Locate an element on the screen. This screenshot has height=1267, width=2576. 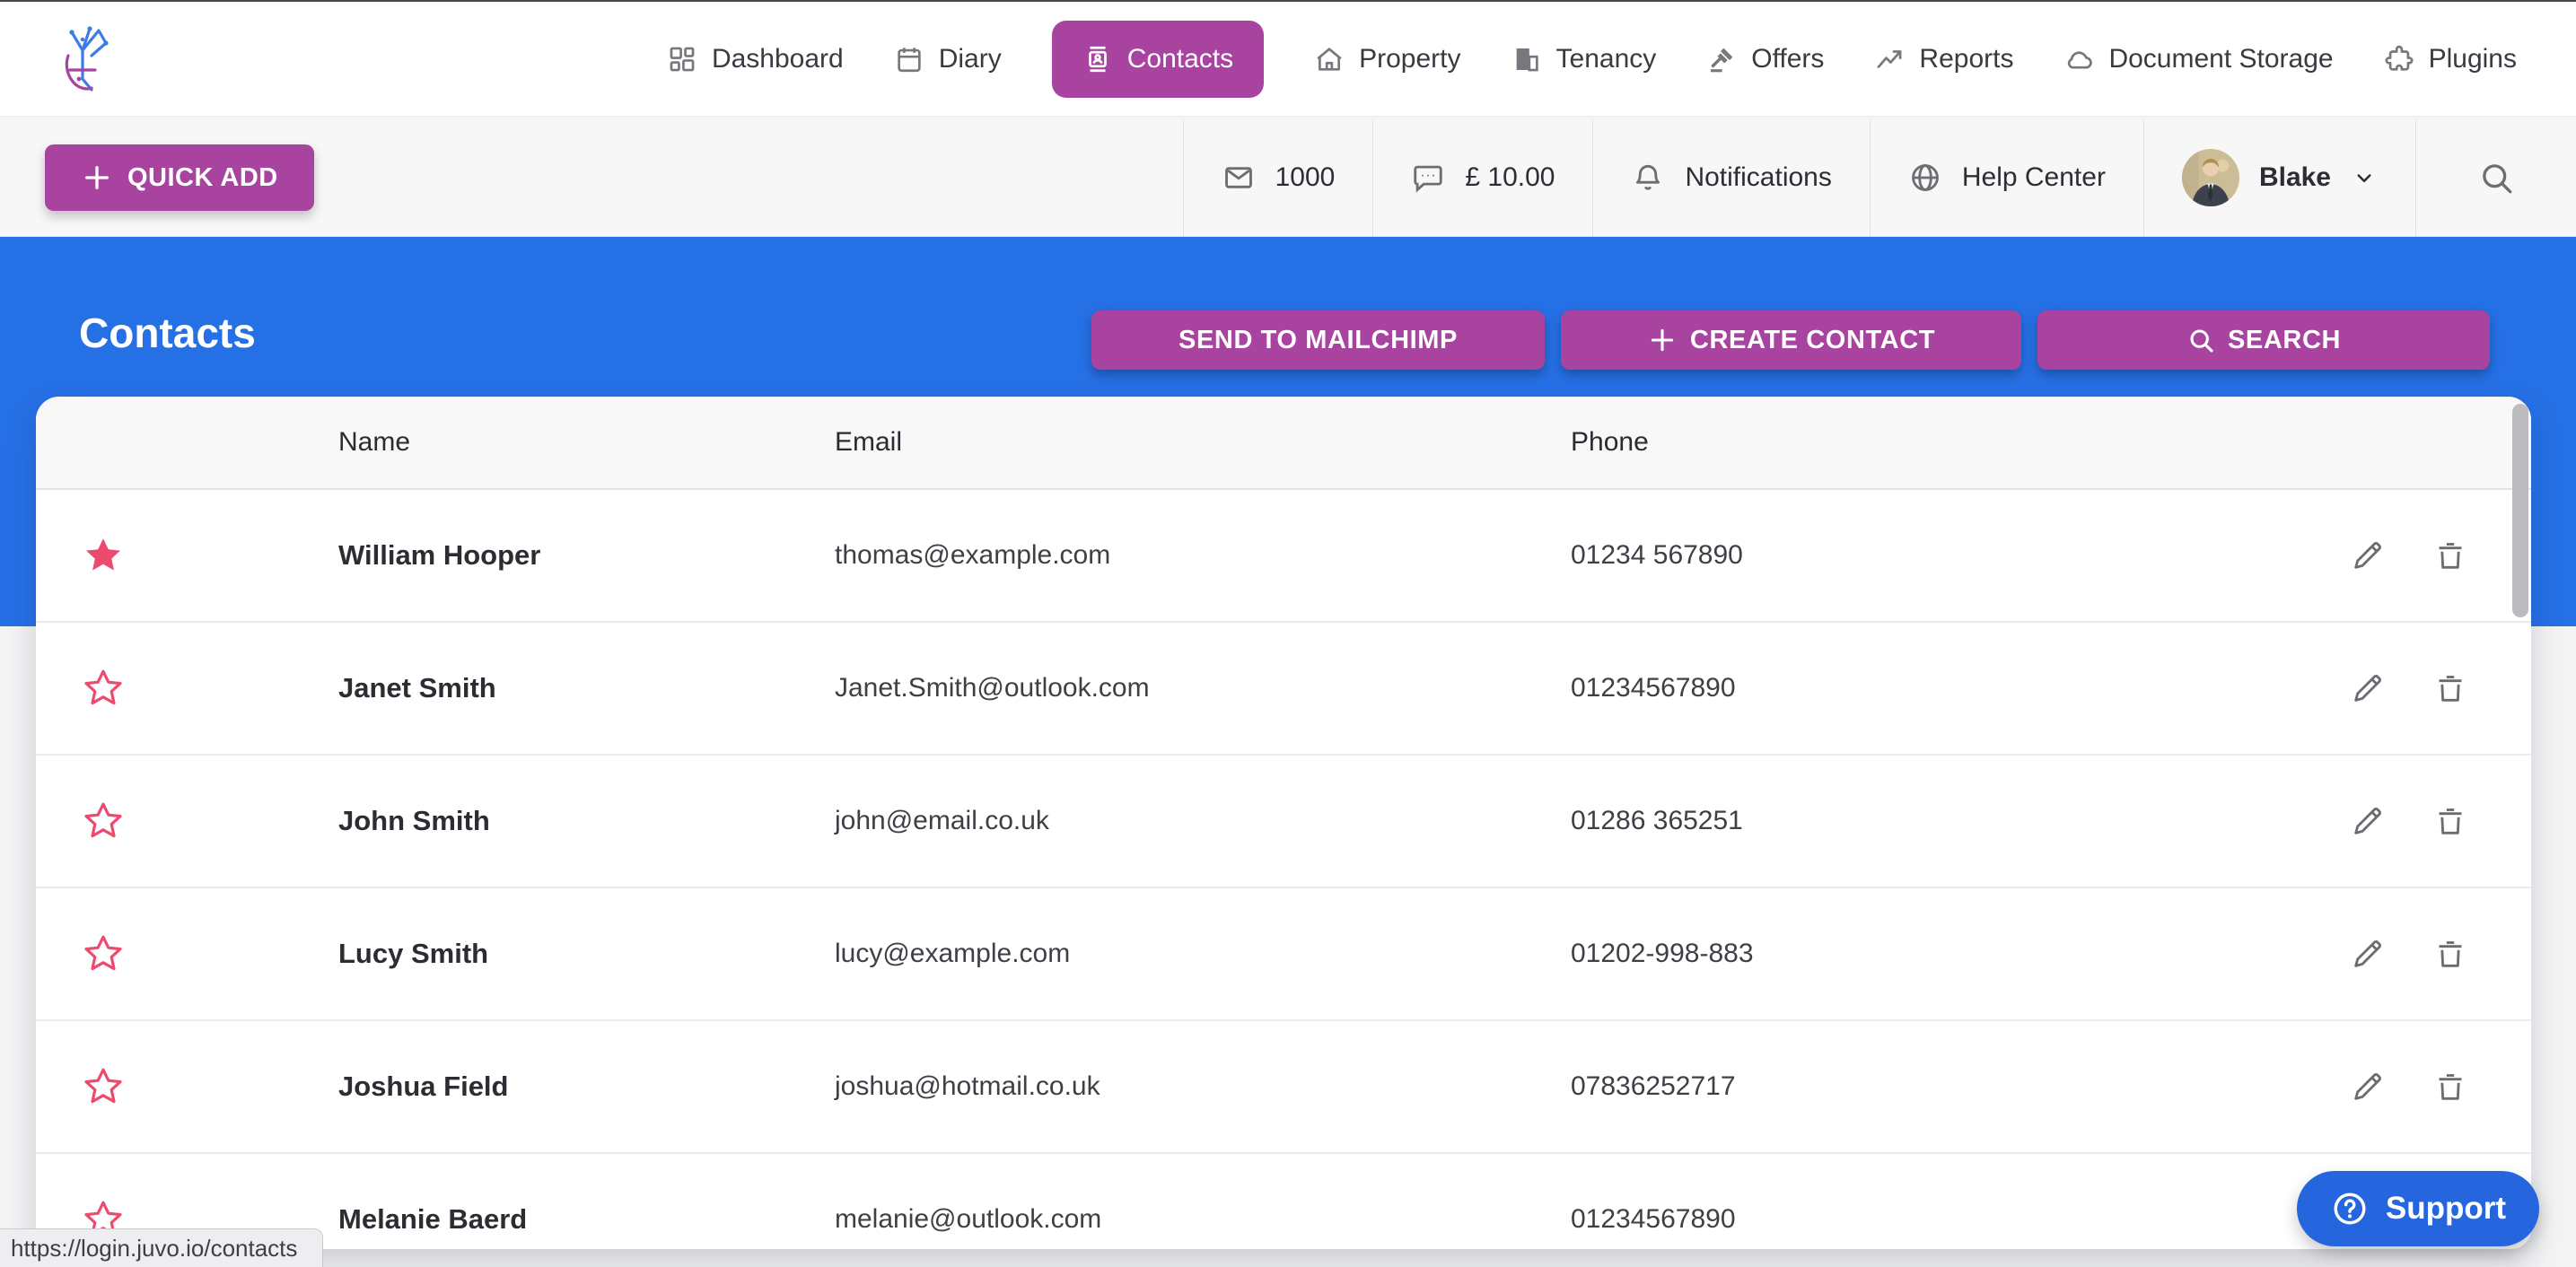
top-nav-bar: Dashboard Diary Contacts Property is located at coordinates (1288, 59).